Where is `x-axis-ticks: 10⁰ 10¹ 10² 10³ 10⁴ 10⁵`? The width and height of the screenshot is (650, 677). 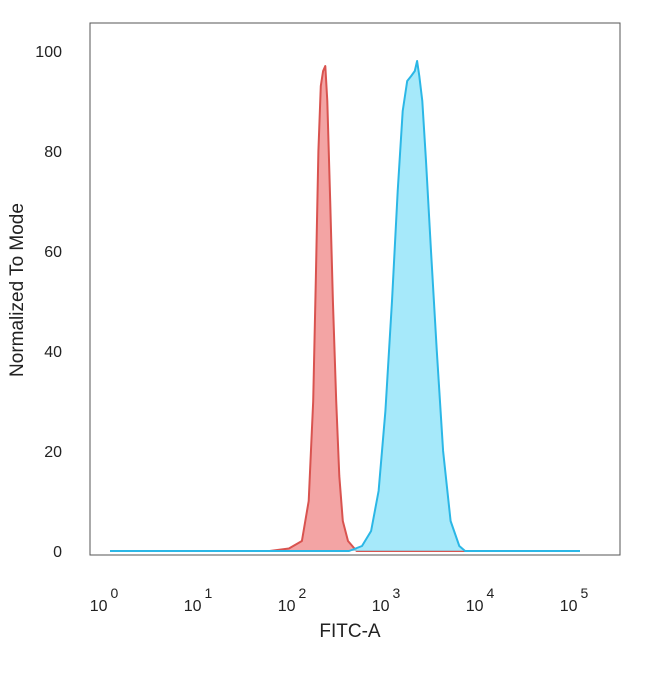
x-axis-ticks: 10⁰ 10¹ 10² 10³ 10⁴ 10⁵ is located at coordinates (339, 600).